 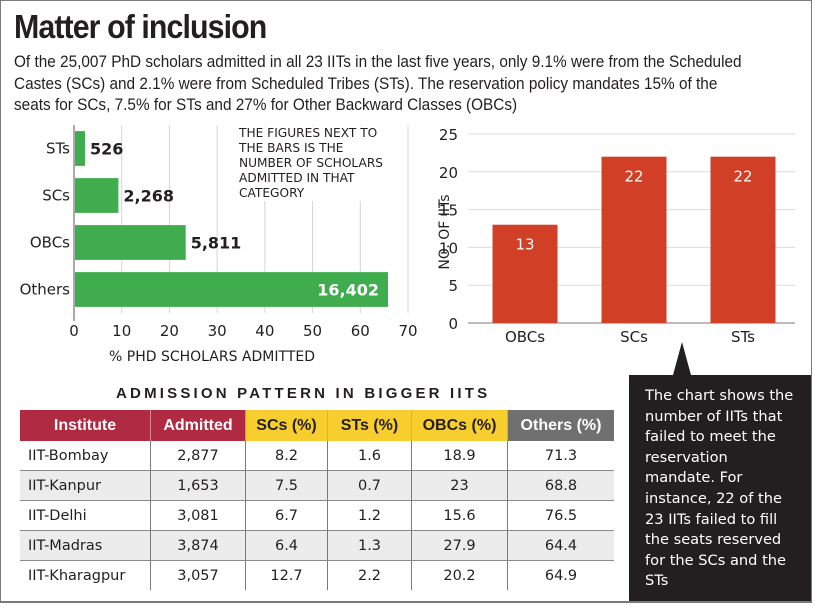 What do you see at coordinates (459, 485) in the screenshot?
I see `value-cell: 23` at bounding box center [459, 485].